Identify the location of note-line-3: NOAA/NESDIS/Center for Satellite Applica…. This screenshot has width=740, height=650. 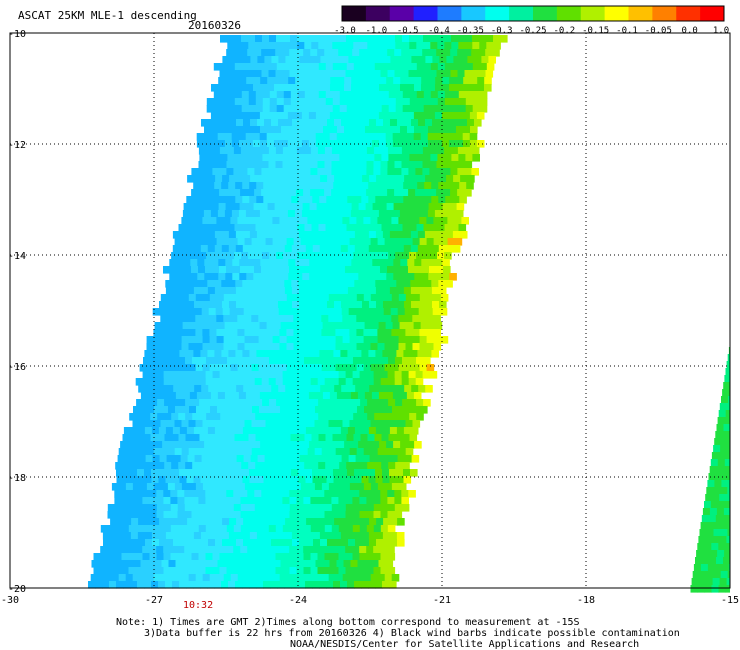
(465, 644).